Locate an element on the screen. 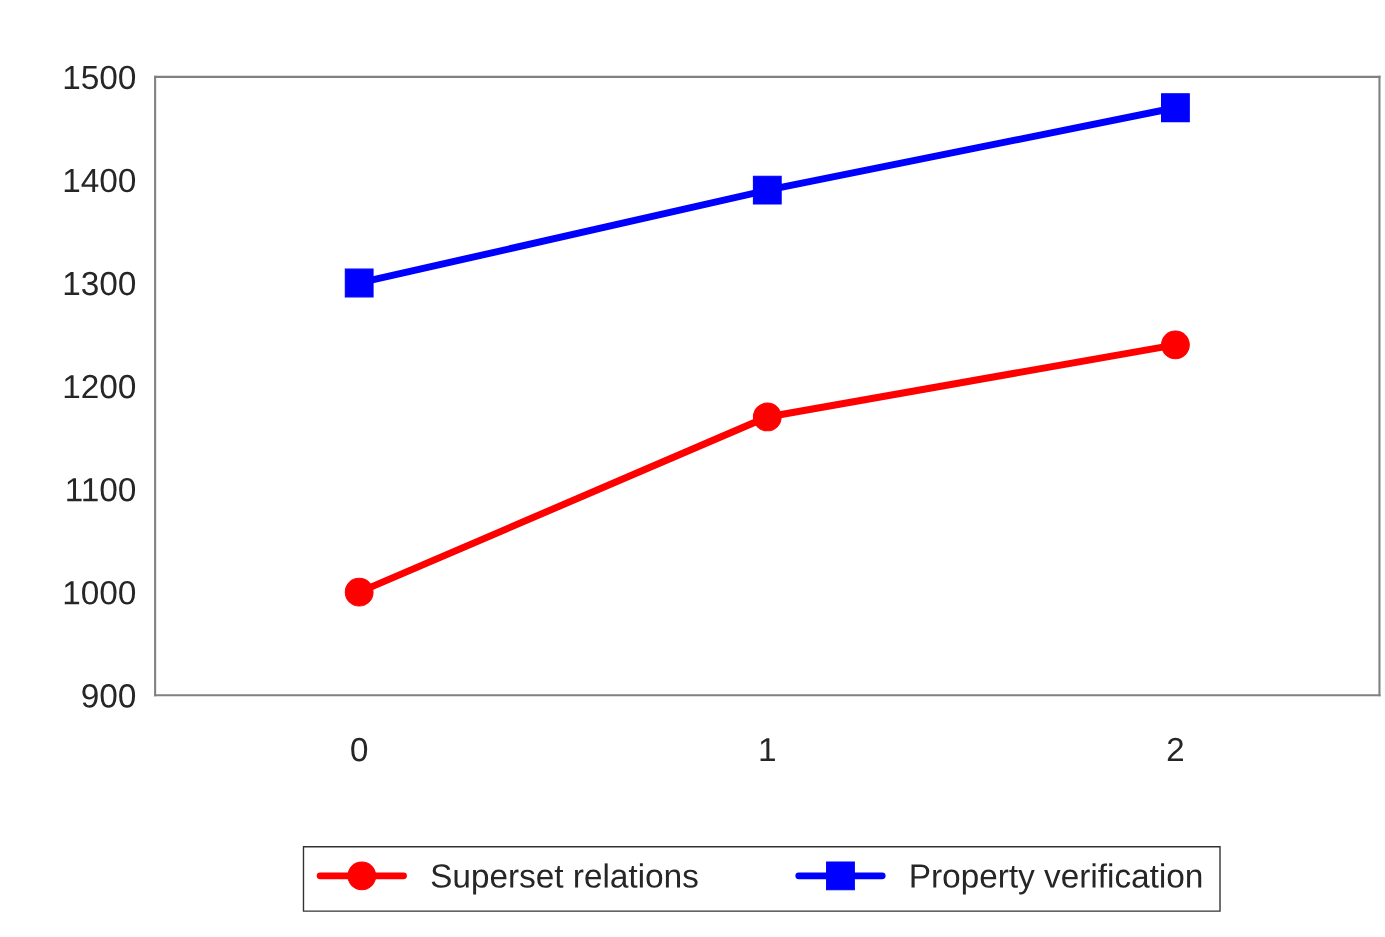  y-tick-label: 1100 is located at coordinates (101, 489).